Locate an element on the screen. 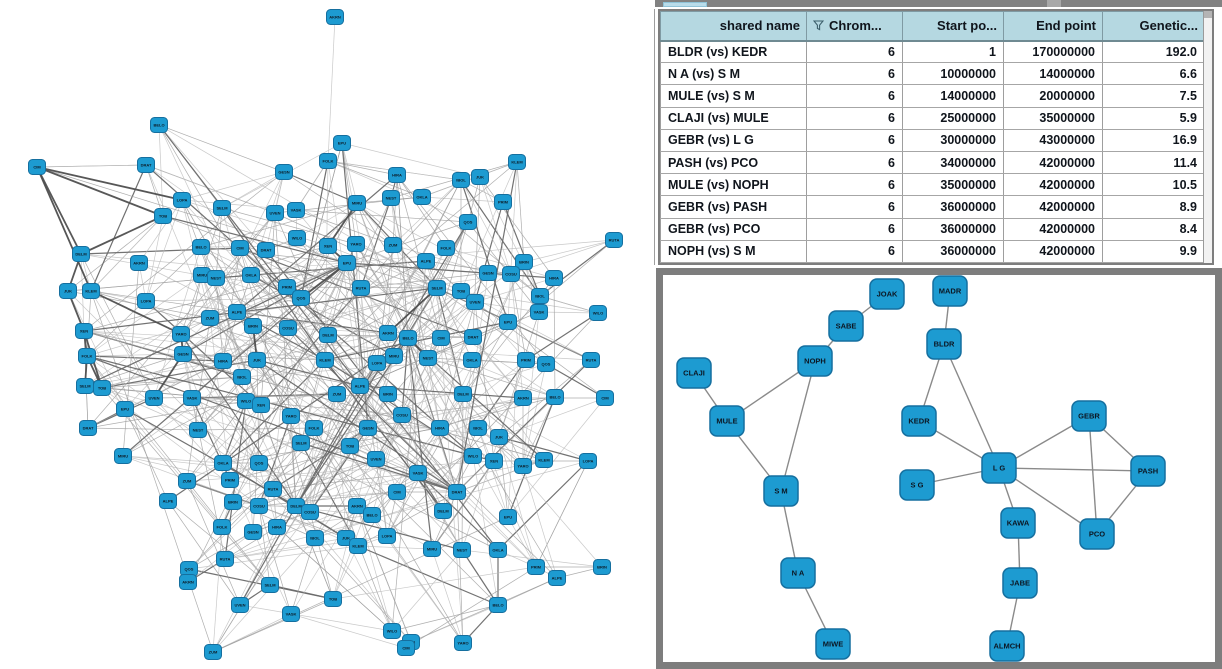  network-node: MIRU is located at coordinates (357, 203).